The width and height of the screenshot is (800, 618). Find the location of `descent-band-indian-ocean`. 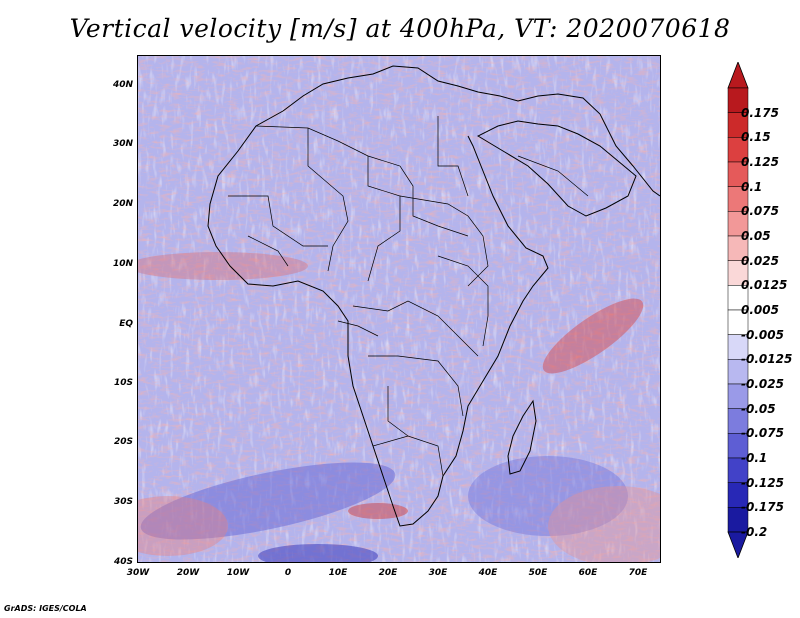

descent-band-indian-ocean is located at coordinates (548, 496).